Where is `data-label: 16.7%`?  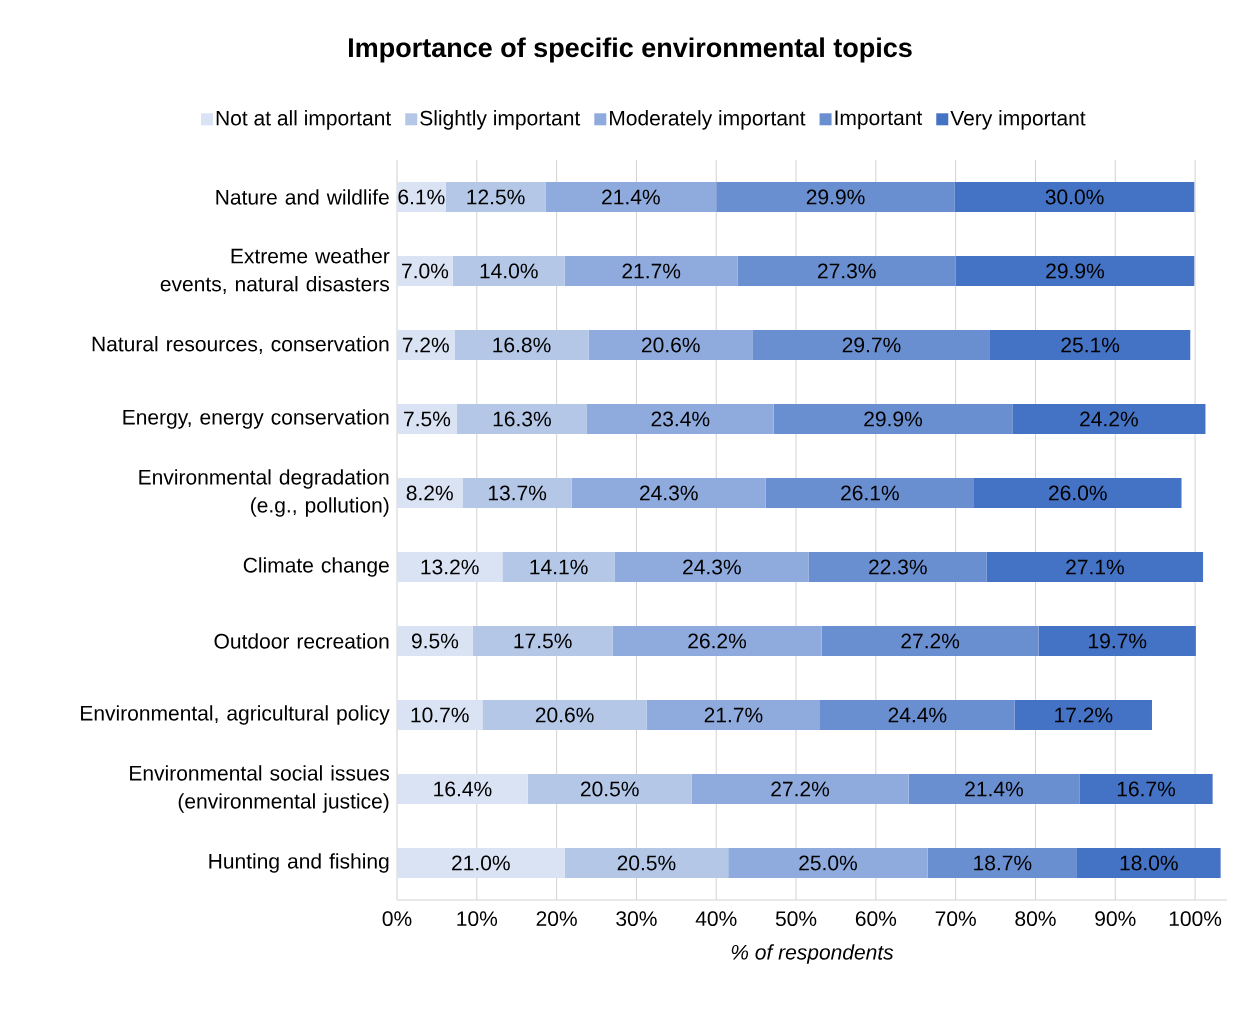 data-label: 16.7% is located at coordinates (1146, 789).